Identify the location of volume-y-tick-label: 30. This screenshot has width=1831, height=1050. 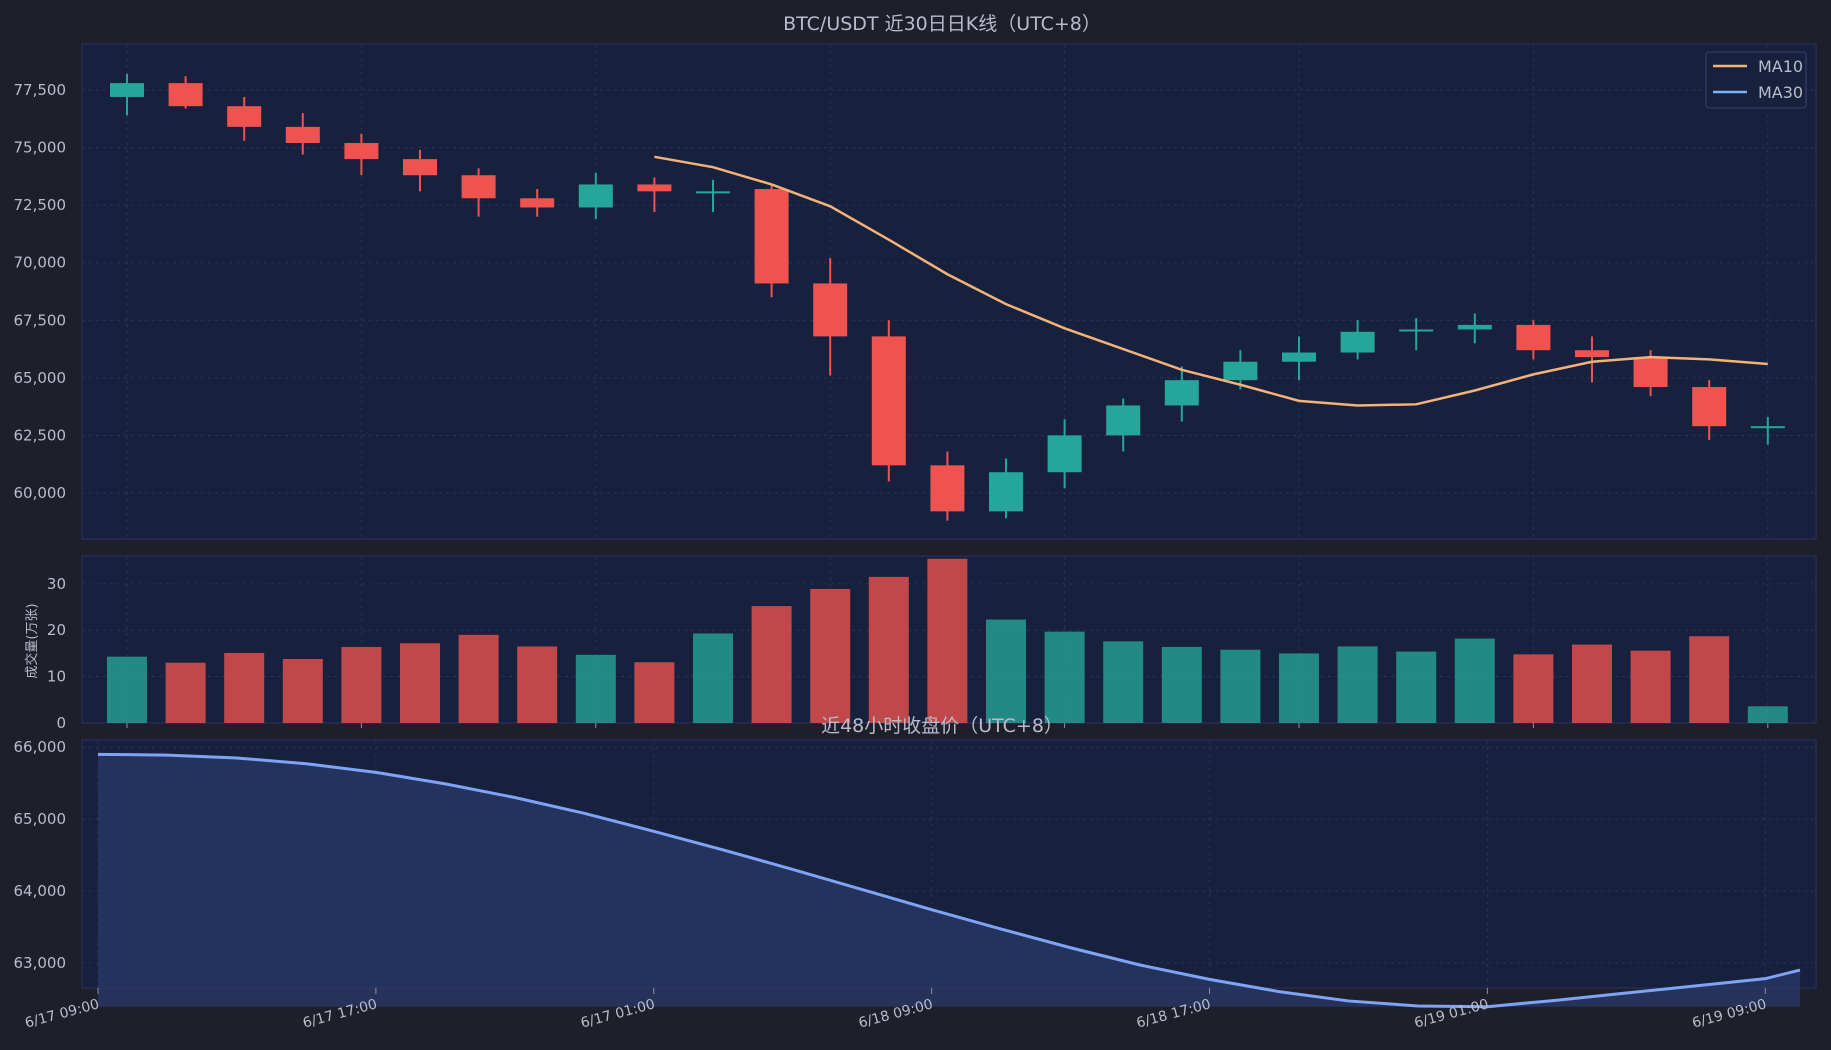
(56, 584).